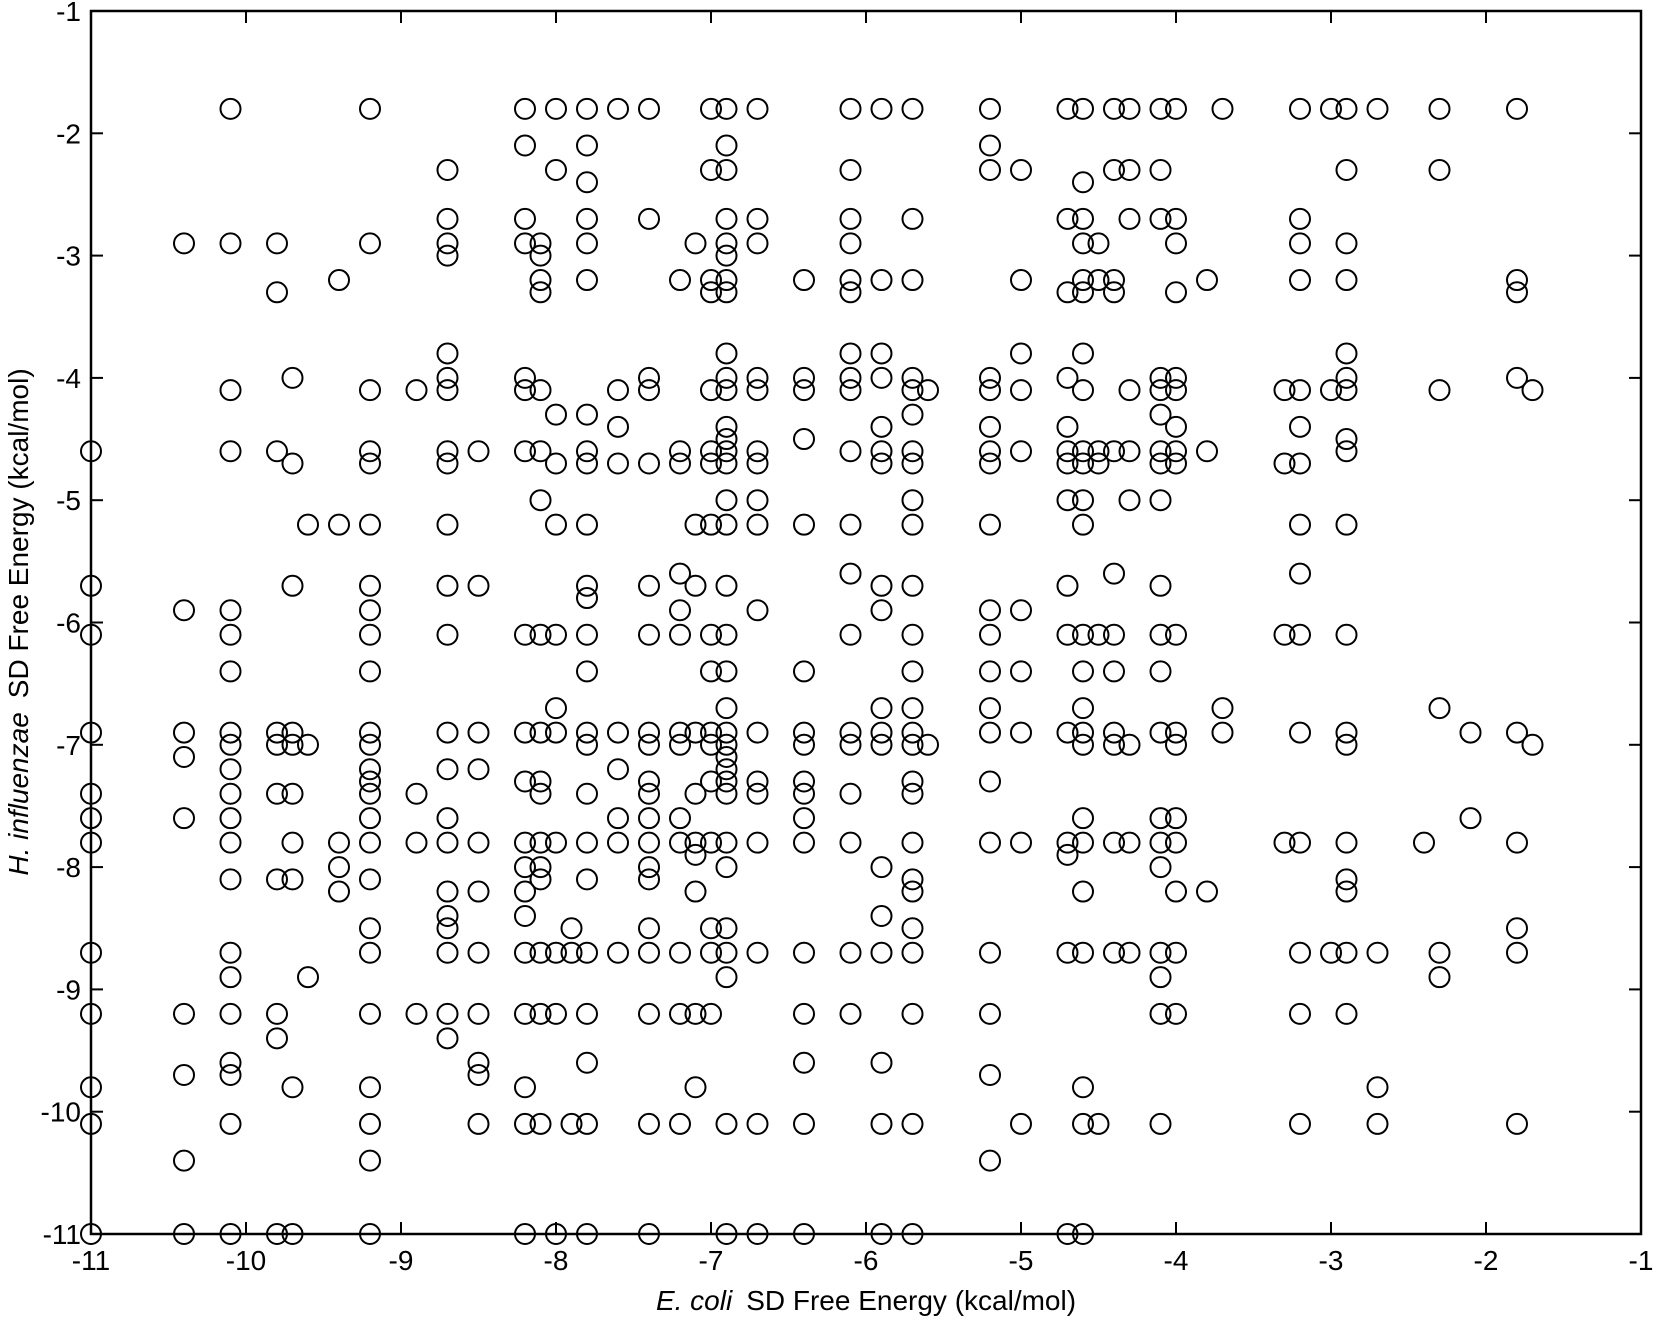  I want to click on y-tick-label: -11, so click(62, 1234).